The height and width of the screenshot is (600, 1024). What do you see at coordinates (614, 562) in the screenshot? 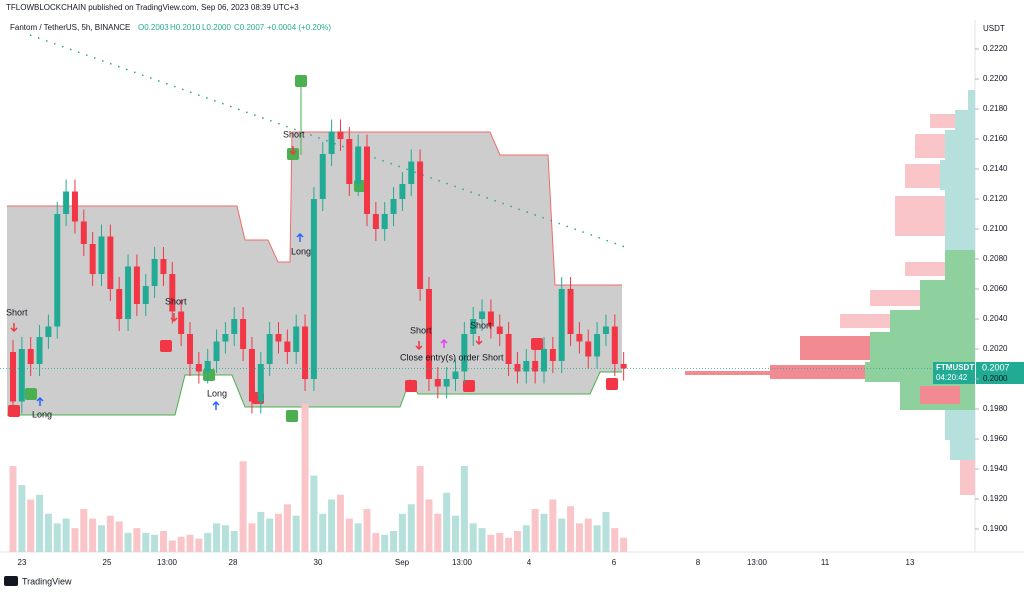
I see `x-tick-label: 6` at bounding box center [614, 562].